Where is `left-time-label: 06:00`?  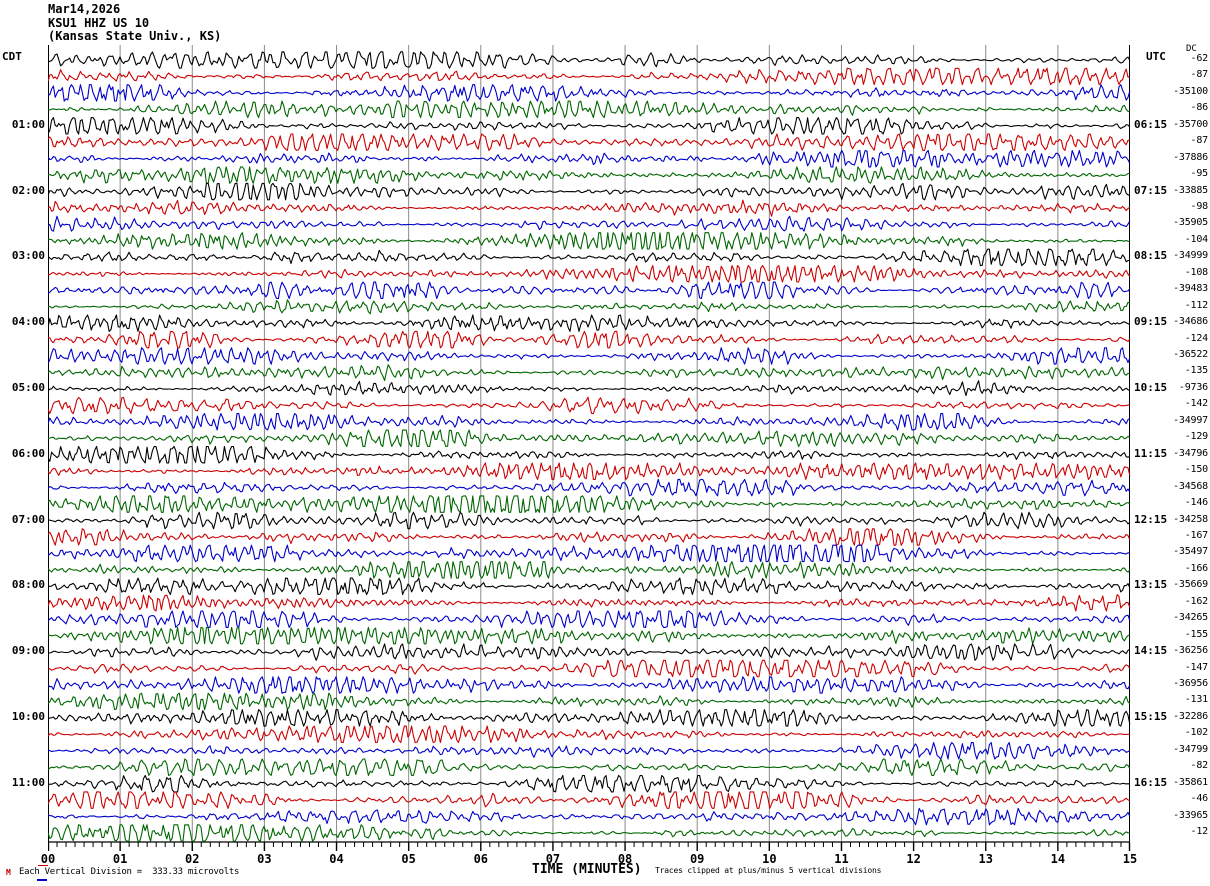 left-time-label: 06:00 is located at coordinates (28, 453).